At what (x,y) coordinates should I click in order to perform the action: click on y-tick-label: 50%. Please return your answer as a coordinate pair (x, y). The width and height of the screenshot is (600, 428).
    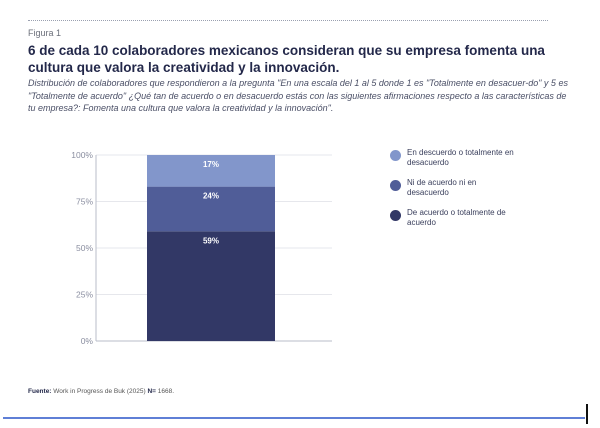
    Looking at the image, I should click on (84, 248).